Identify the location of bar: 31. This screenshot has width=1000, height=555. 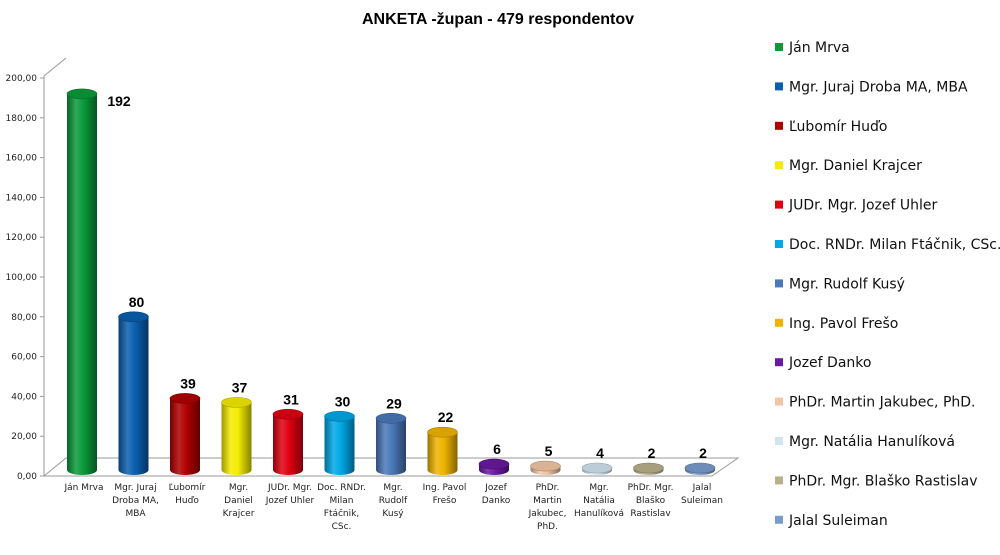
(288, 433).